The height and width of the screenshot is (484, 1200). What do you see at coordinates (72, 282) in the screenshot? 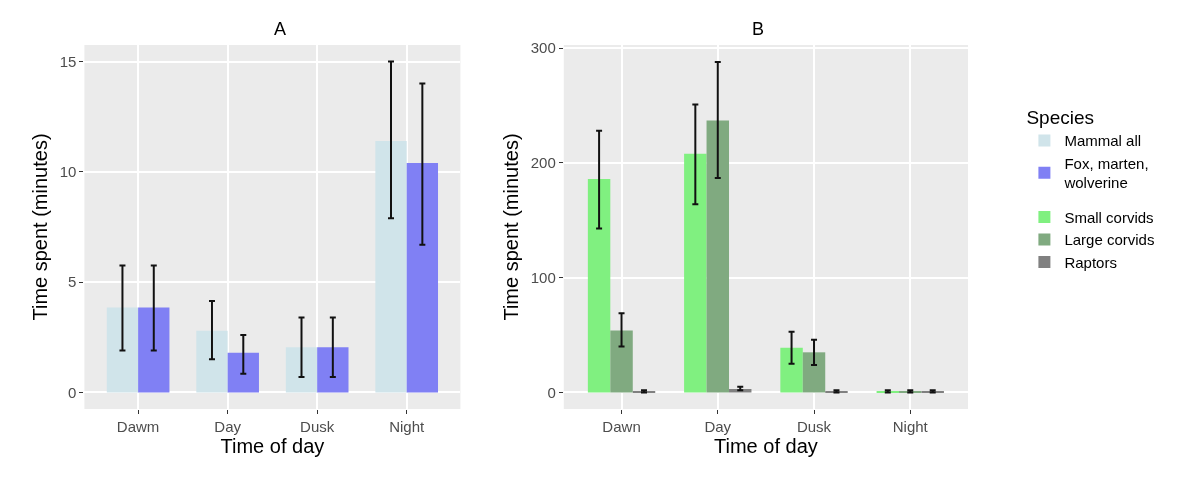
I see `y-tick-label: 5` at bounding box center [72, 282].